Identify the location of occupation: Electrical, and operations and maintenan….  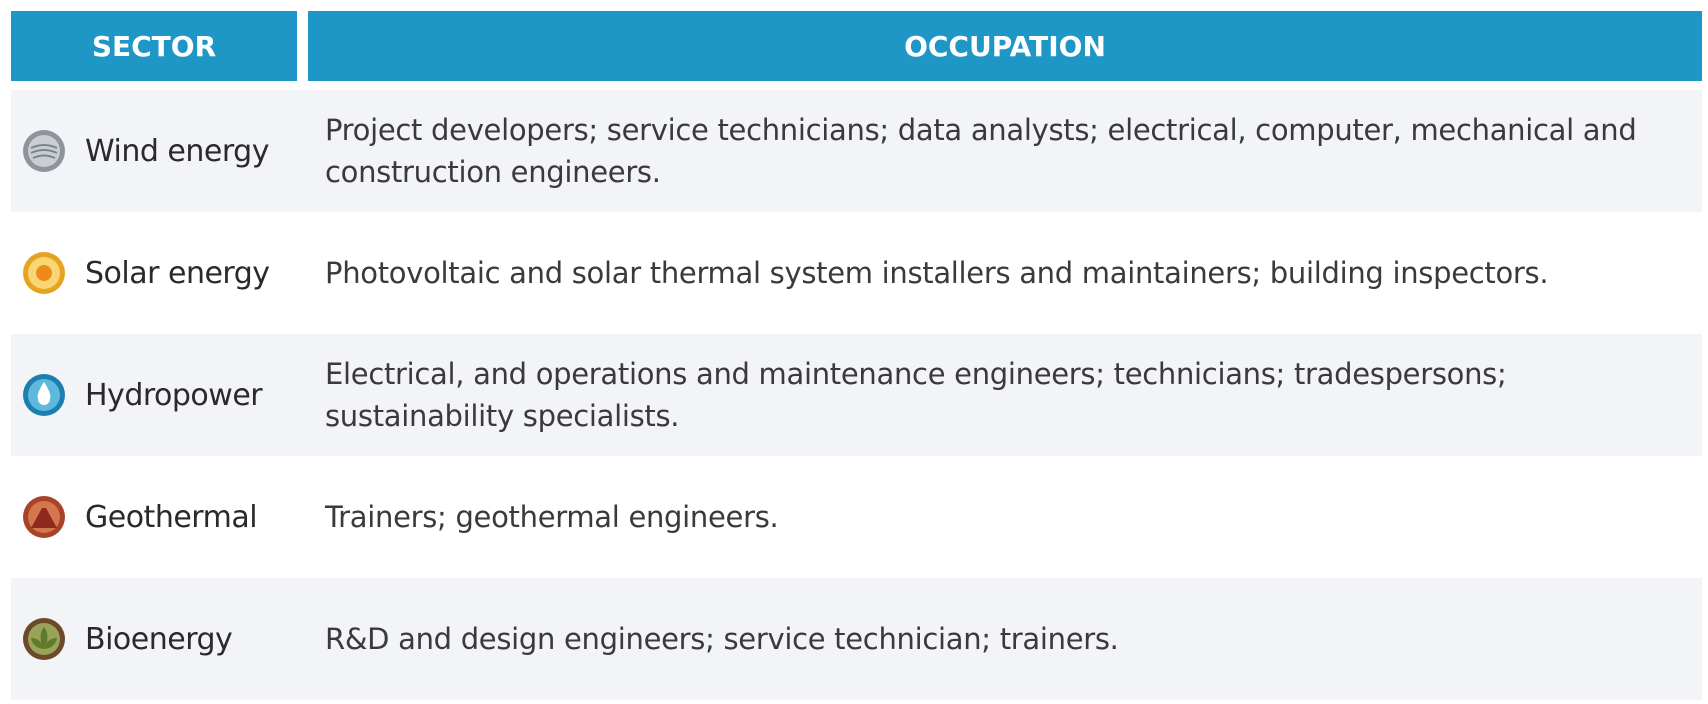
(916, 394).